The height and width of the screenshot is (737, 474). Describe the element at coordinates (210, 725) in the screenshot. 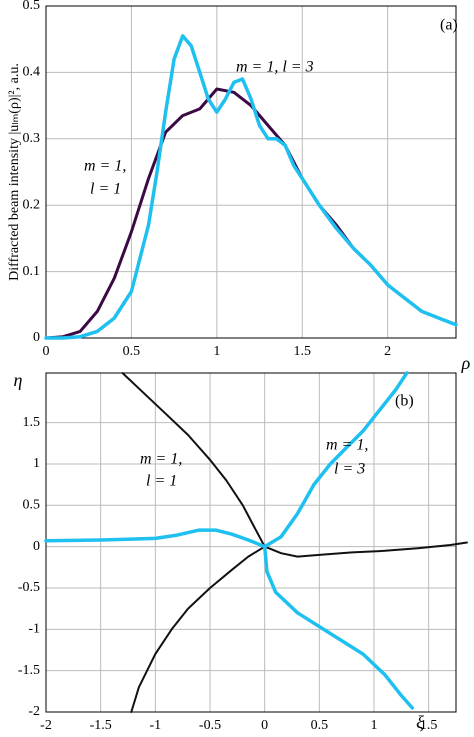

I see `x-tick-label: -0.5` at that location.